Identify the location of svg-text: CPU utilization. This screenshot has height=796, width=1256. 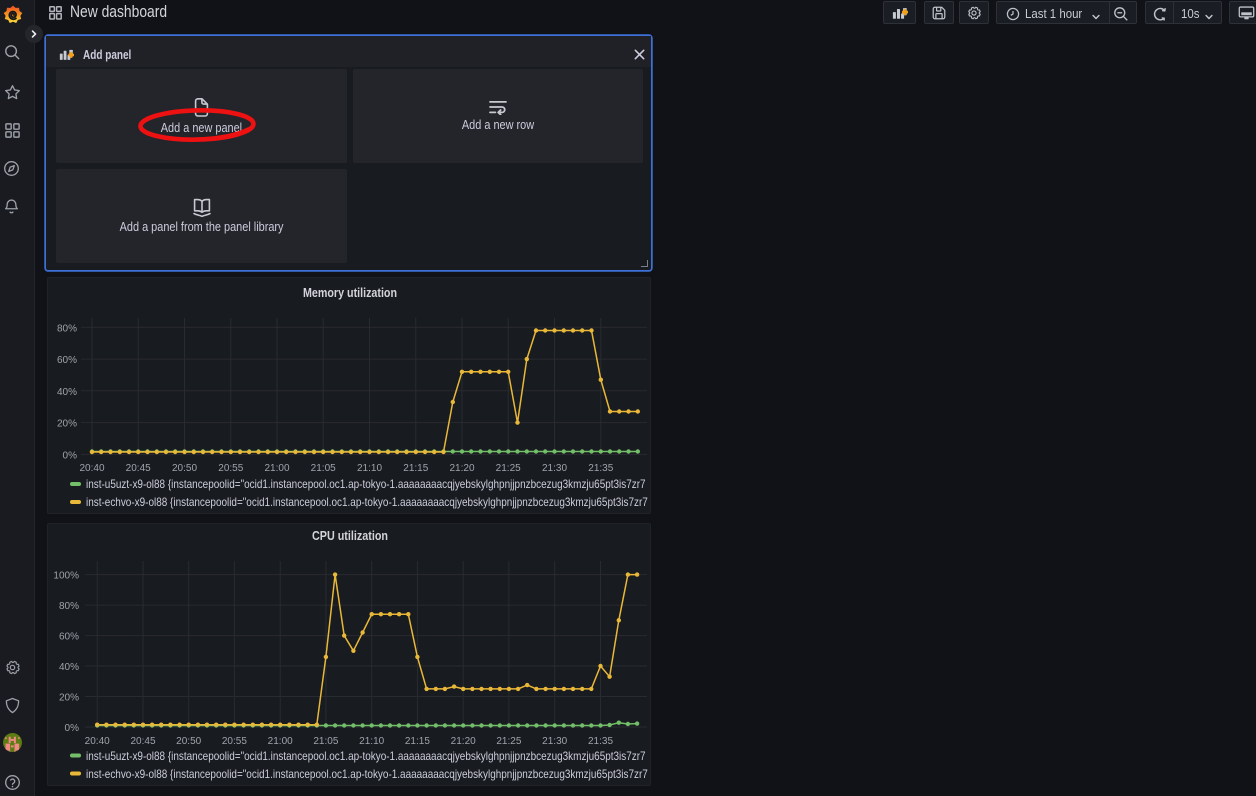
(350, 536).